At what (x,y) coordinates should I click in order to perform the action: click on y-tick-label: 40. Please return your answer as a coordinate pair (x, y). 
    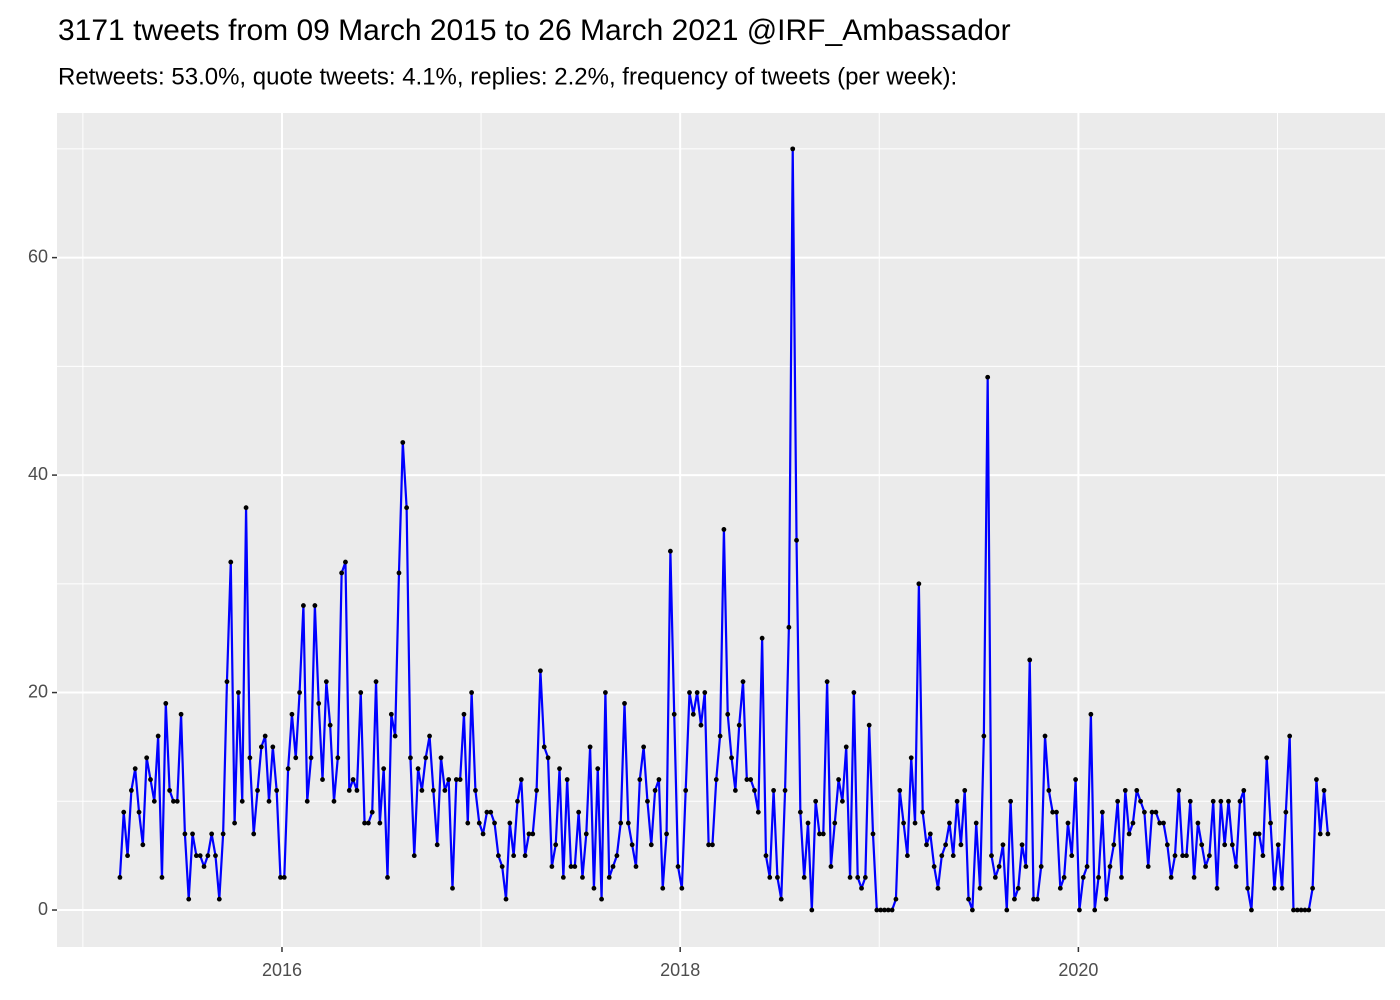
    Looking at the image, I should click on (38, 474).